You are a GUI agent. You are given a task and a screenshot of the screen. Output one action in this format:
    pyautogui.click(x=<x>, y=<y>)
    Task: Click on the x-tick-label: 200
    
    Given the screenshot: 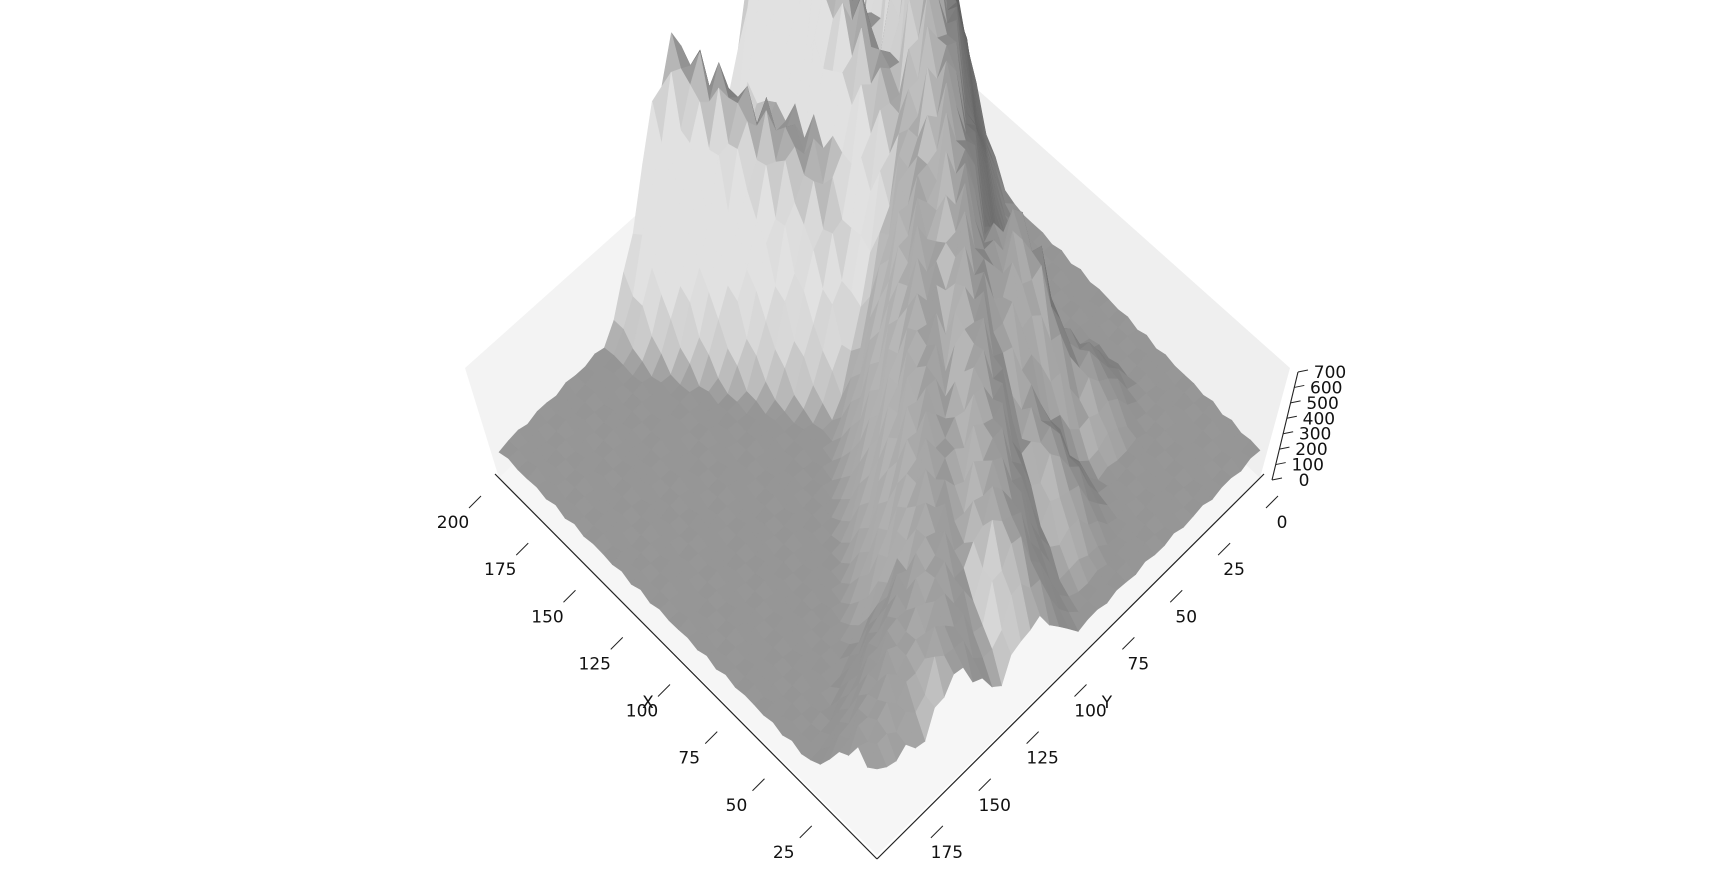 What is the action you would take?
    pyautogui.click(x=453, y=523)
    